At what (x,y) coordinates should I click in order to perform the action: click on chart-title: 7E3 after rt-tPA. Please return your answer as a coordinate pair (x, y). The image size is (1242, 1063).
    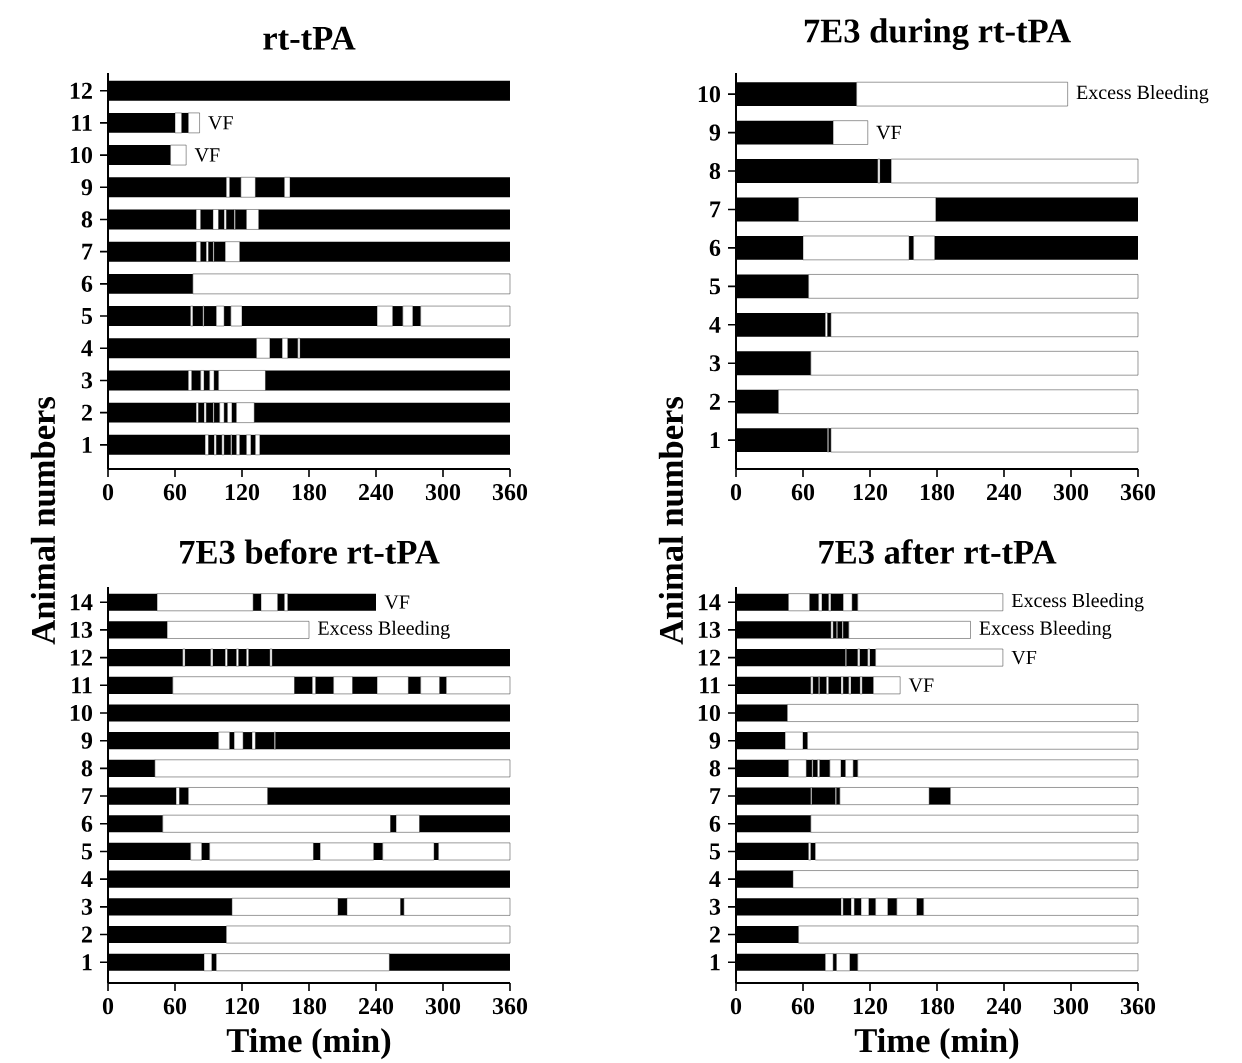
    Looking at the image, I should click on (938, 551).